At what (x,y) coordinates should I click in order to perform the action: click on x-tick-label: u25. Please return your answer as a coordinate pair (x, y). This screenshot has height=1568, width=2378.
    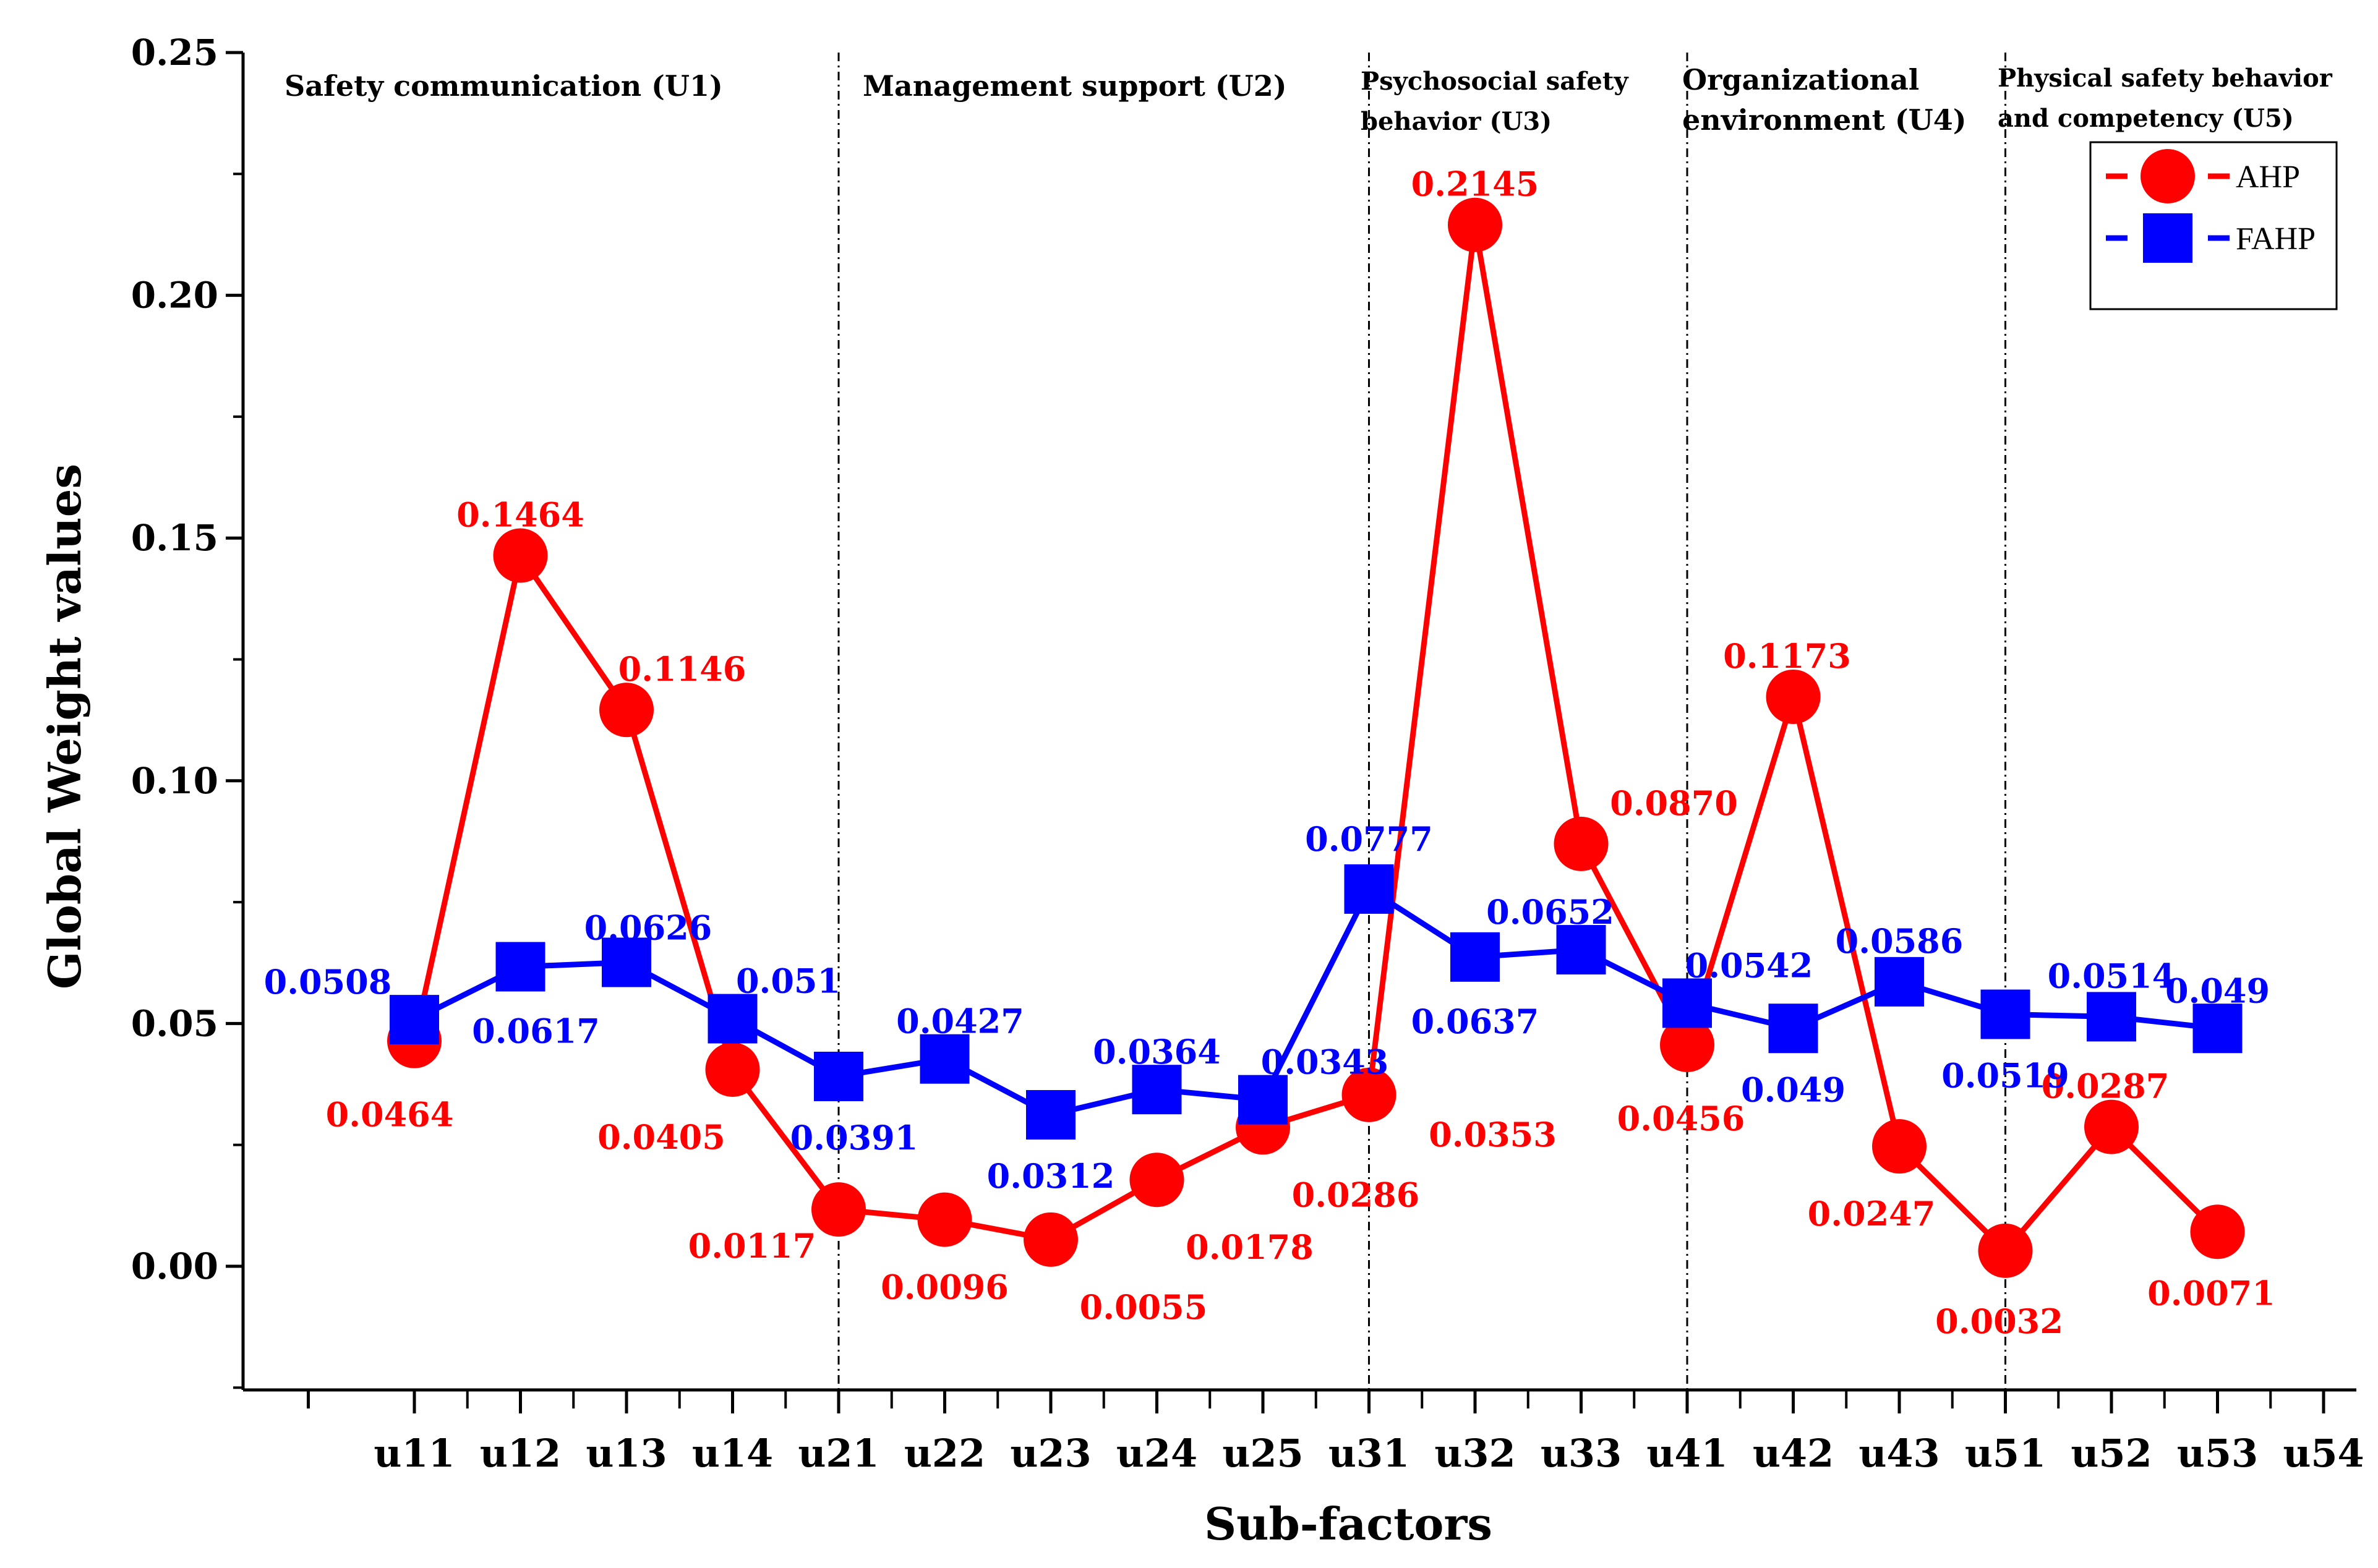
    Looking at the image, I should click on (1262, 1453).